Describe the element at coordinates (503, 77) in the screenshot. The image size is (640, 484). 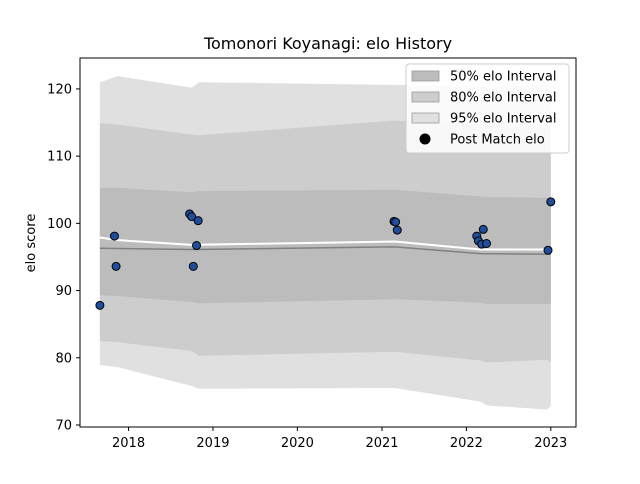
I see `legend-label: 50% elo Interval` at that location.